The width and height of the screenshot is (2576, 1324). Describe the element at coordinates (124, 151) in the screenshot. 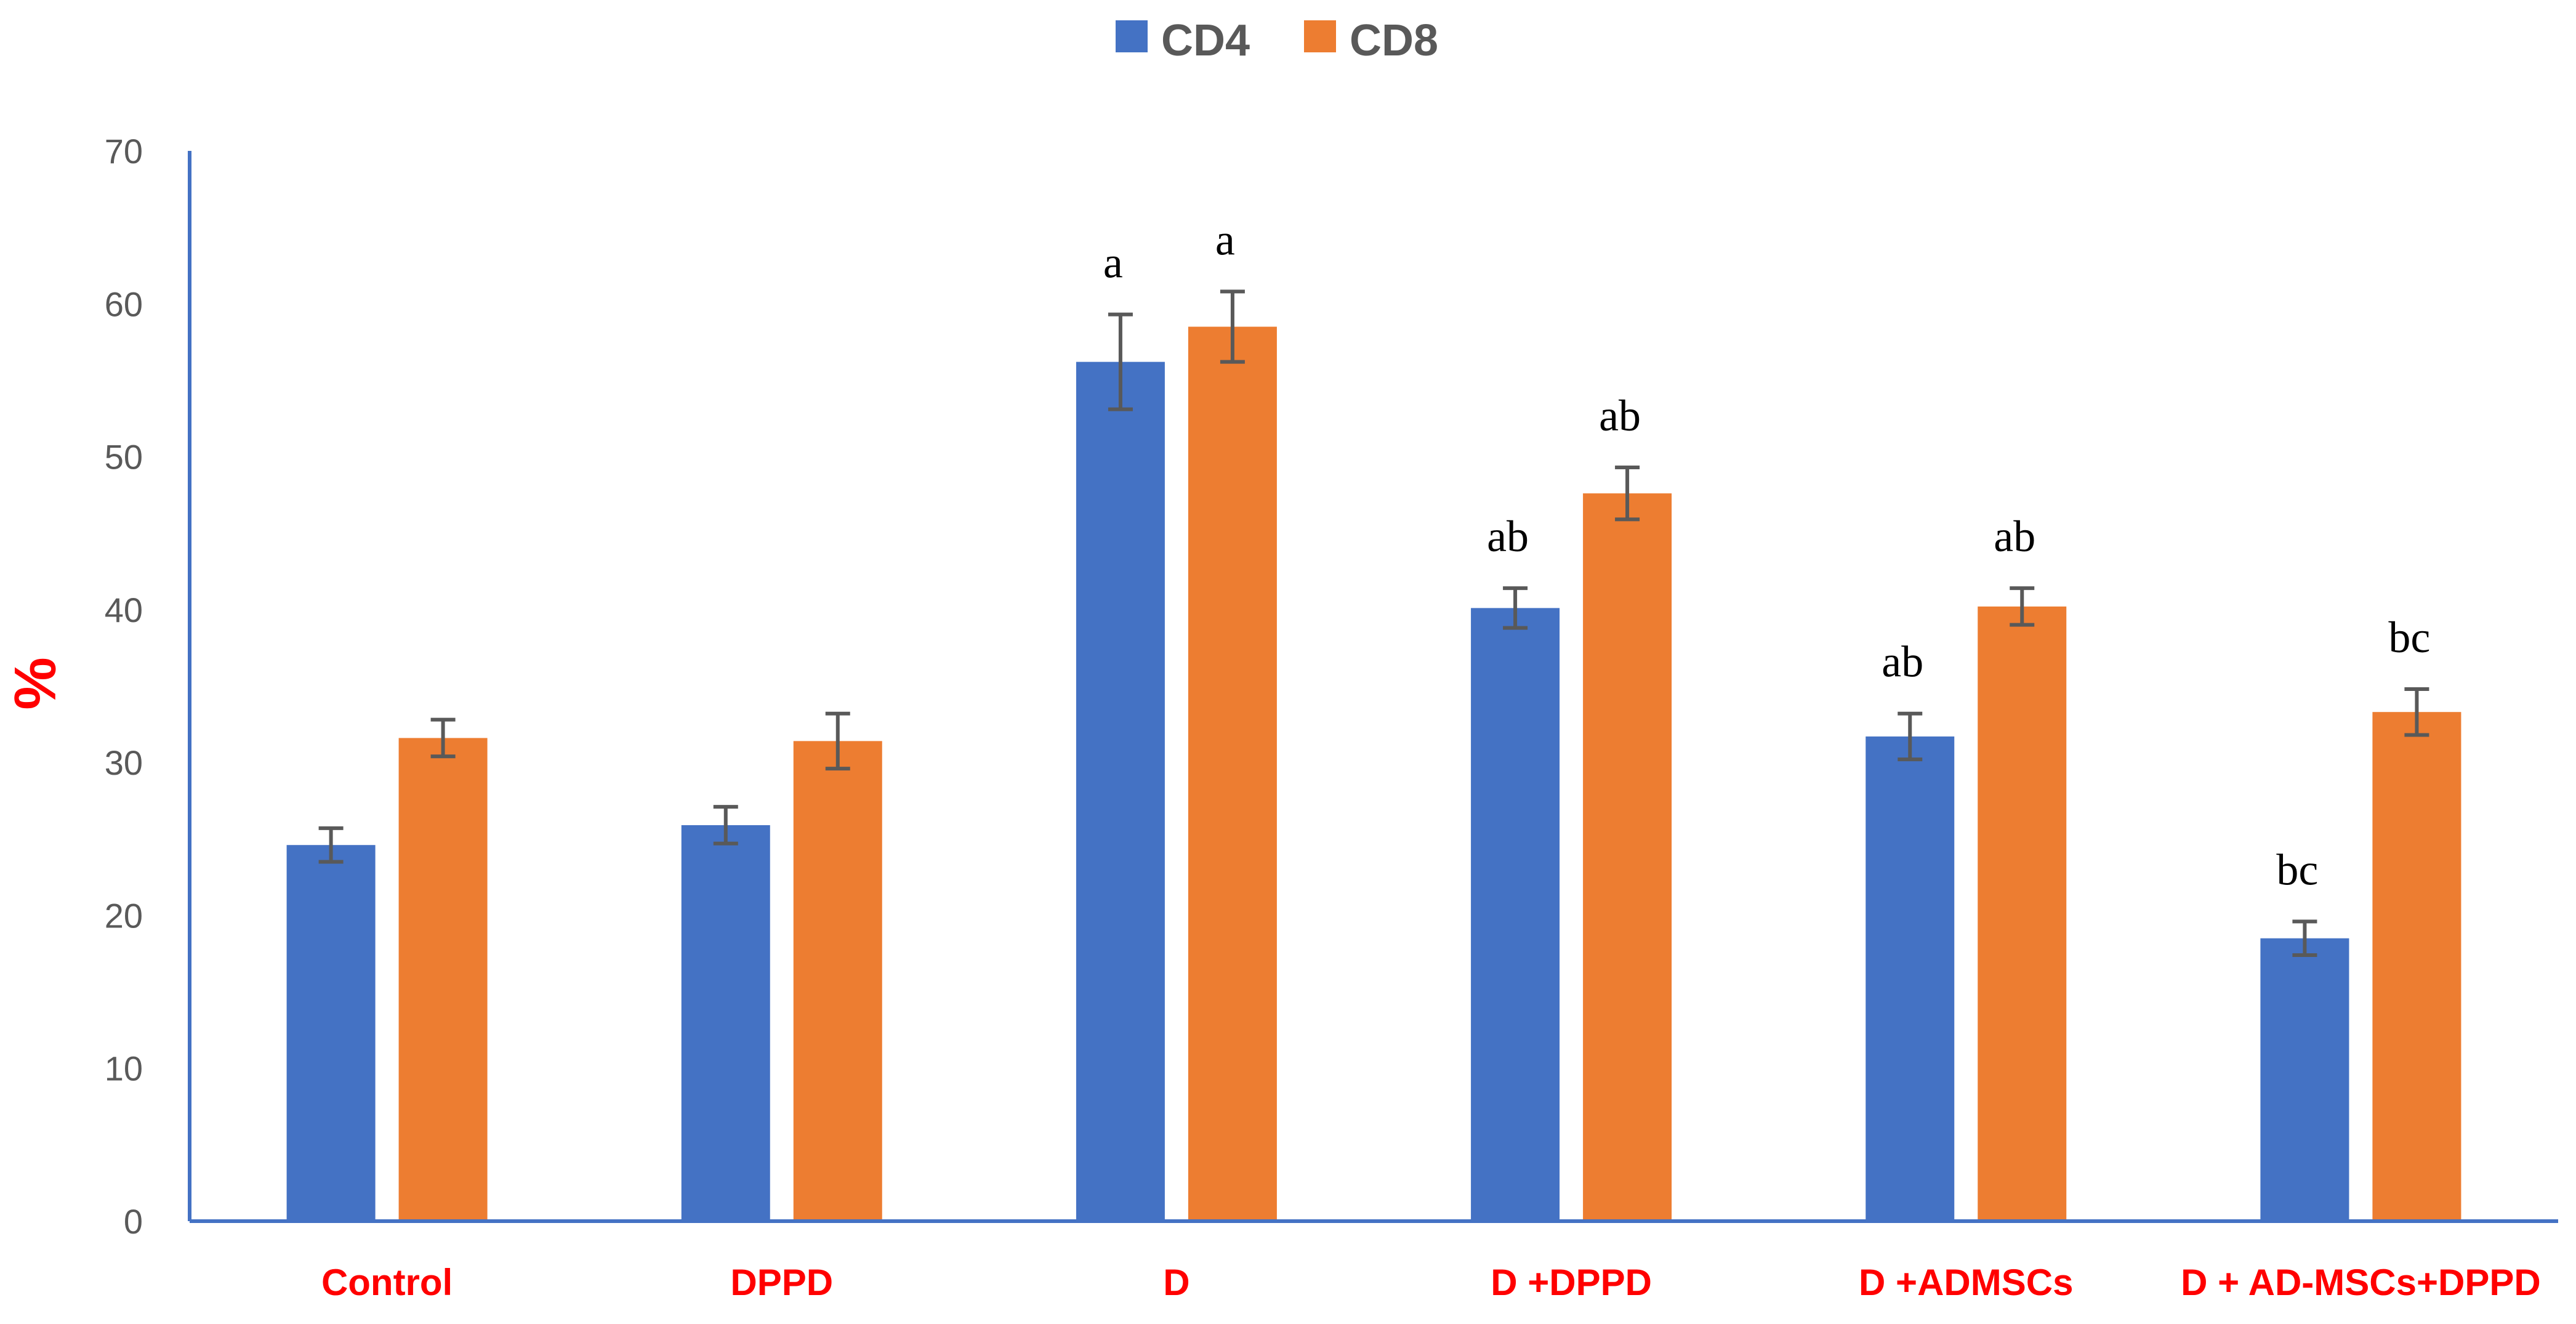

I see `y-tick-label: 70` at that location.